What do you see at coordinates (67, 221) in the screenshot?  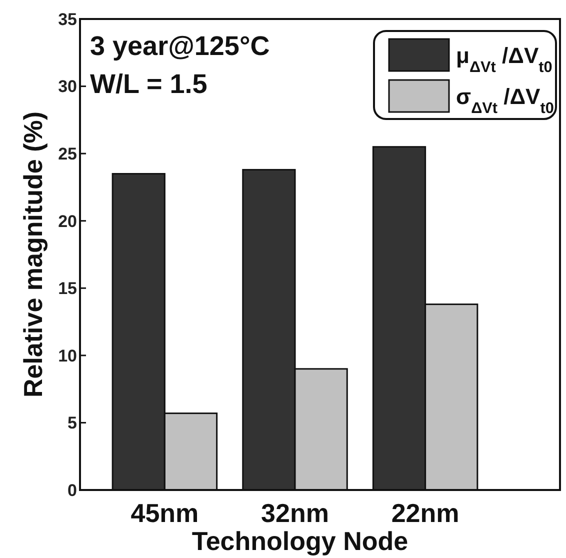 I see `y-tick-label: 20` at bounding box center [67, 221].